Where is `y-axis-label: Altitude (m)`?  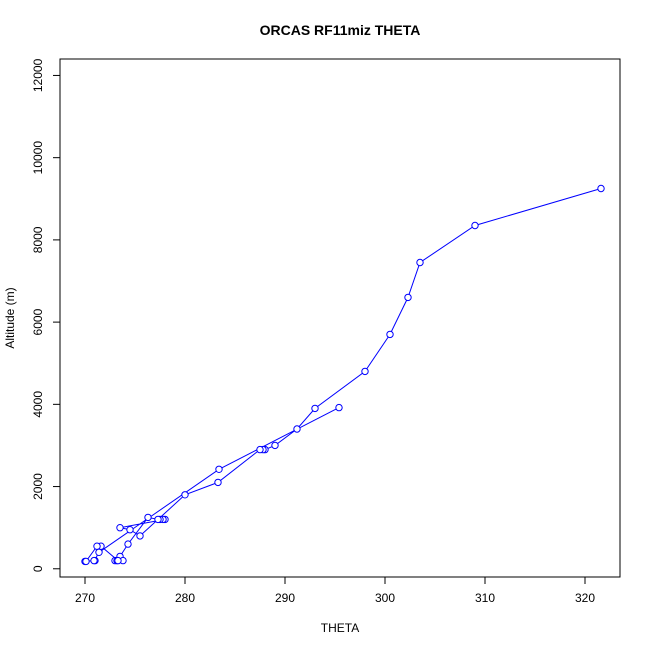 y-axis-label: Altitude (m) is located at coordinates (10, 317).